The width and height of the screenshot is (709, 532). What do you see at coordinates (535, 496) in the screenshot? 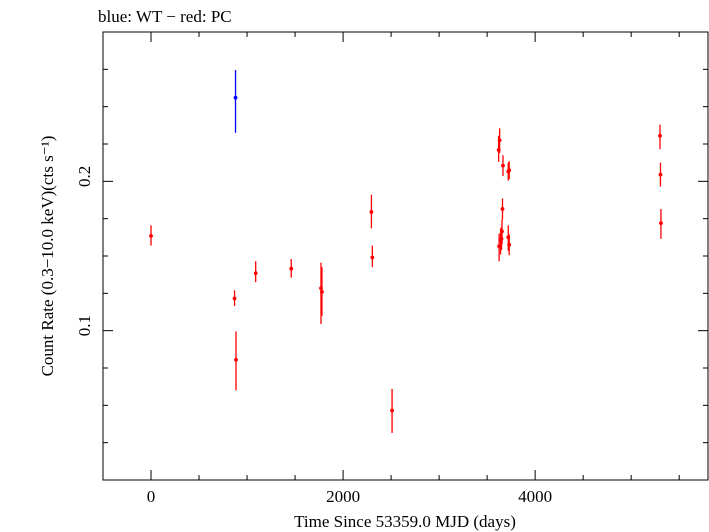
I see `x-tick-label: 4000` at bounding box center [535, 496].